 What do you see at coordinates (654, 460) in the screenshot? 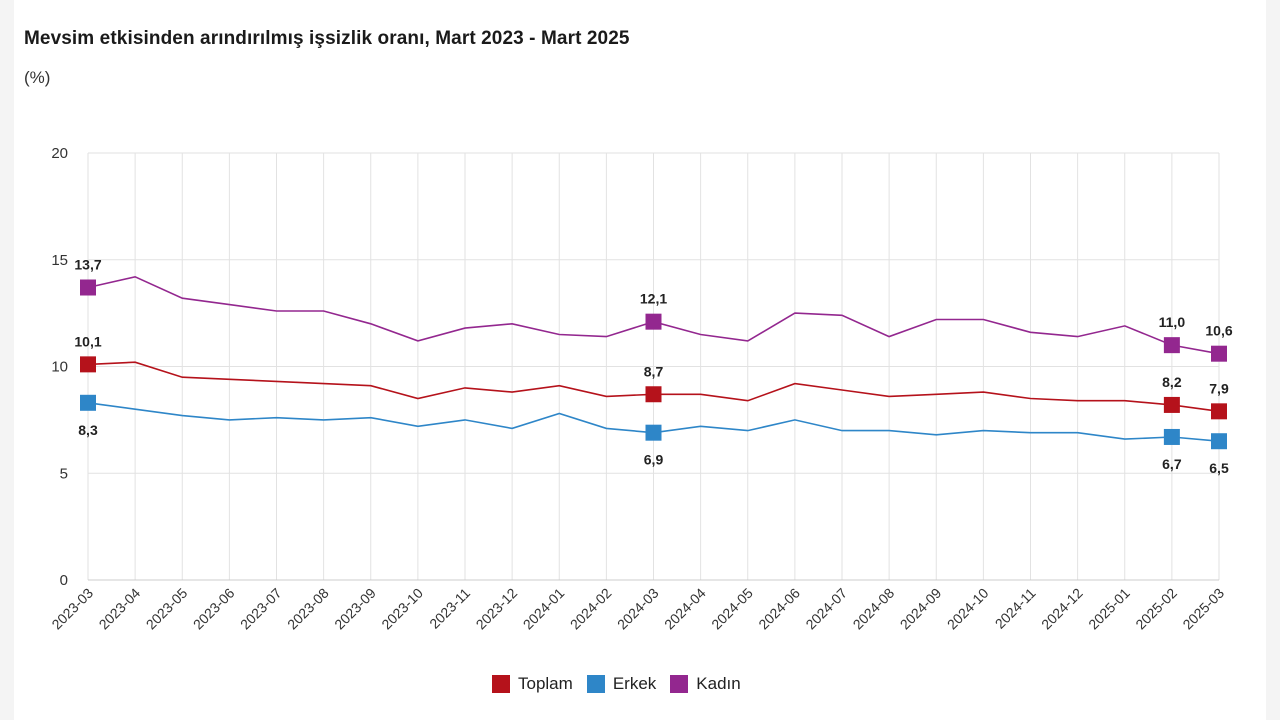
I see `data-label-erkek: 6,9` at bounding box center [654, 460].